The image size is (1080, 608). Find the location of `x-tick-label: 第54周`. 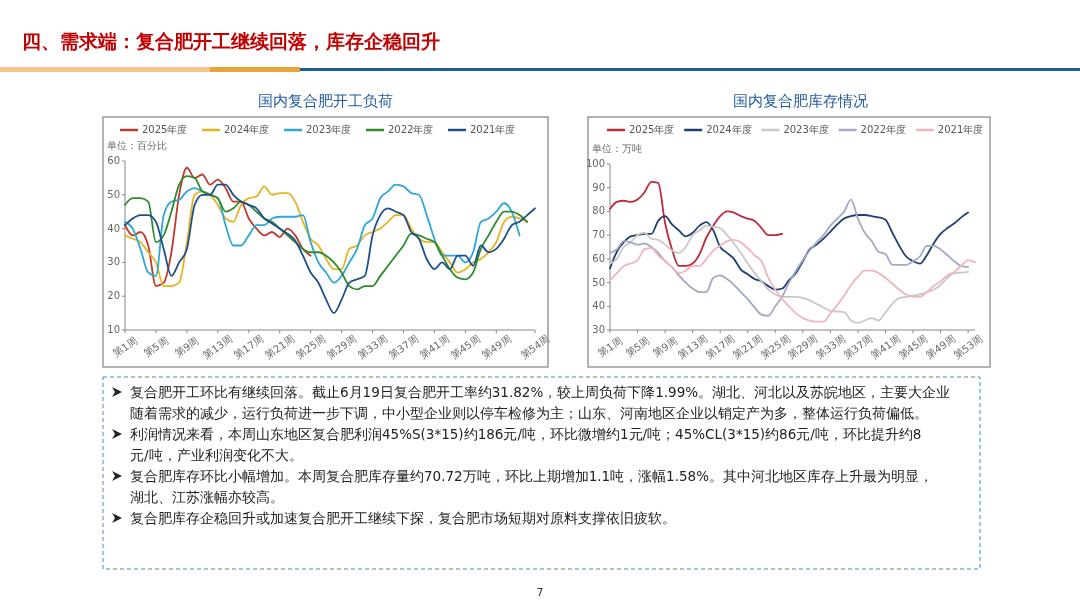

x-tick-label: 第54周 is located at coordinates (535, 347).